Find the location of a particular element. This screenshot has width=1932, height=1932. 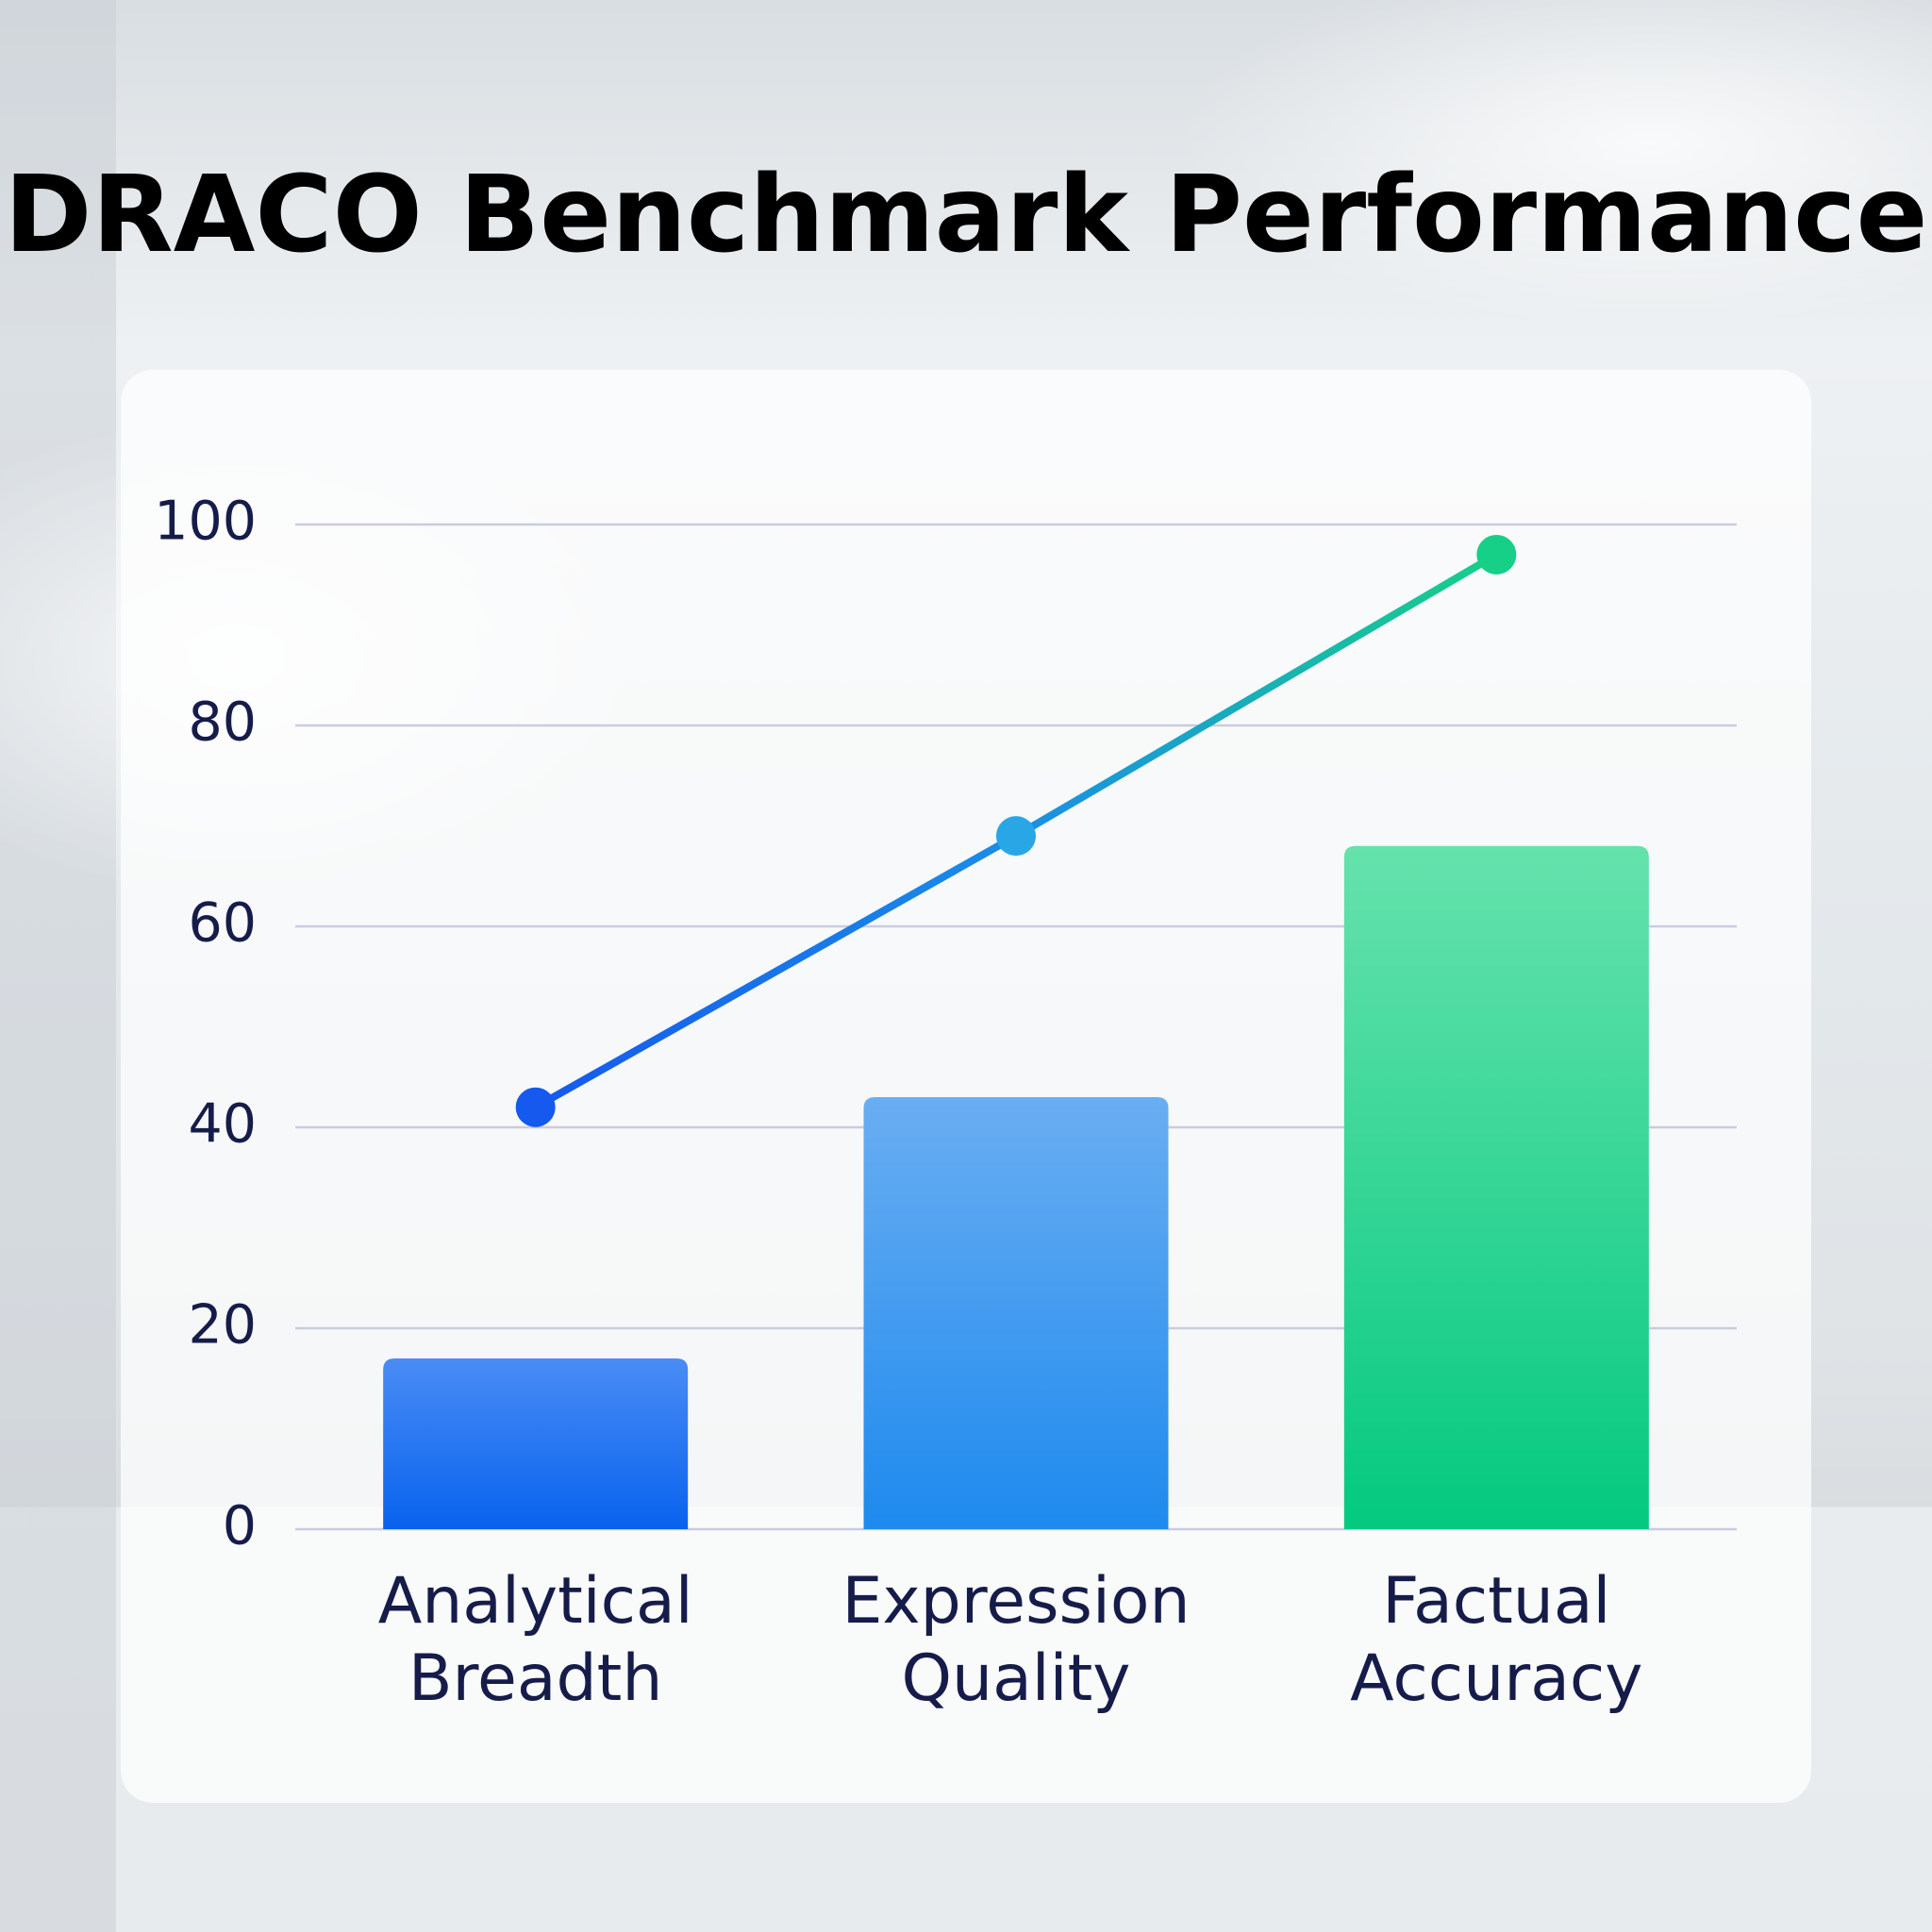

y-tick-label: 80 is located at coordinates (223, 723).